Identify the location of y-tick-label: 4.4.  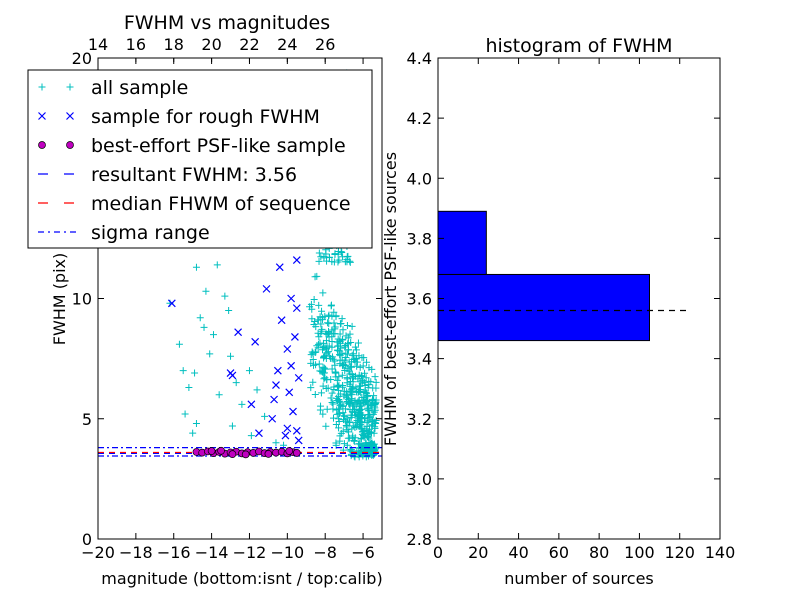
(419, 58).